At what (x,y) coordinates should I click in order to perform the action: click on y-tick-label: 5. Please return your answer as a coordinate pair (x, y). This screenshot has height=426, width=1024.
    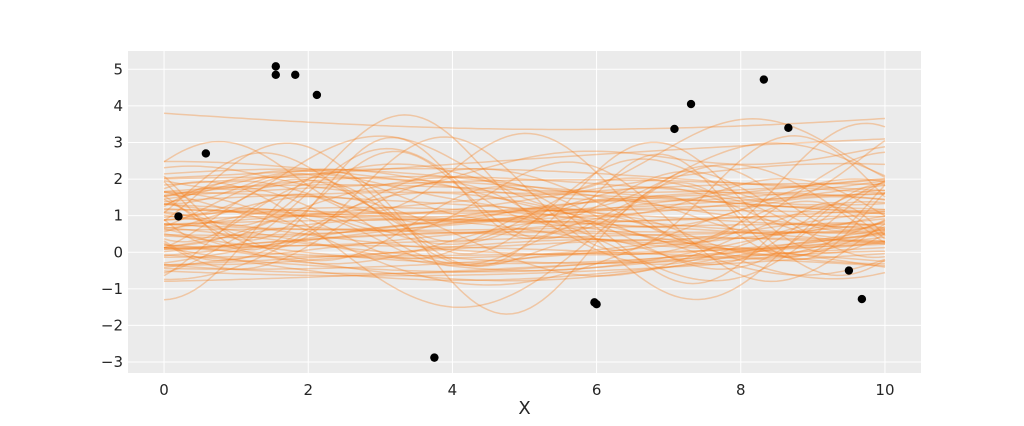
    Looking at the image, I should click on (118, 69).